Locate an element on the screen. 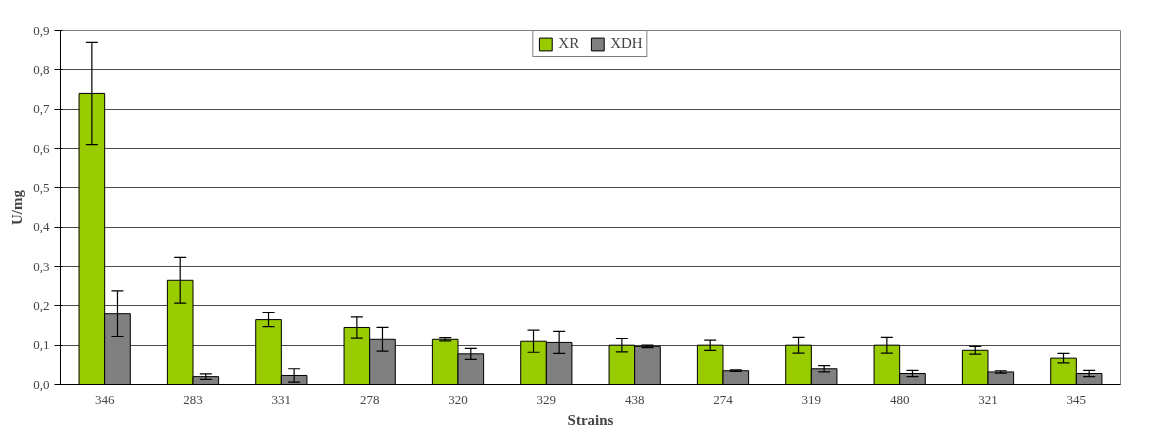  x-tick-label: 480 is located at coordinates (899, 399).